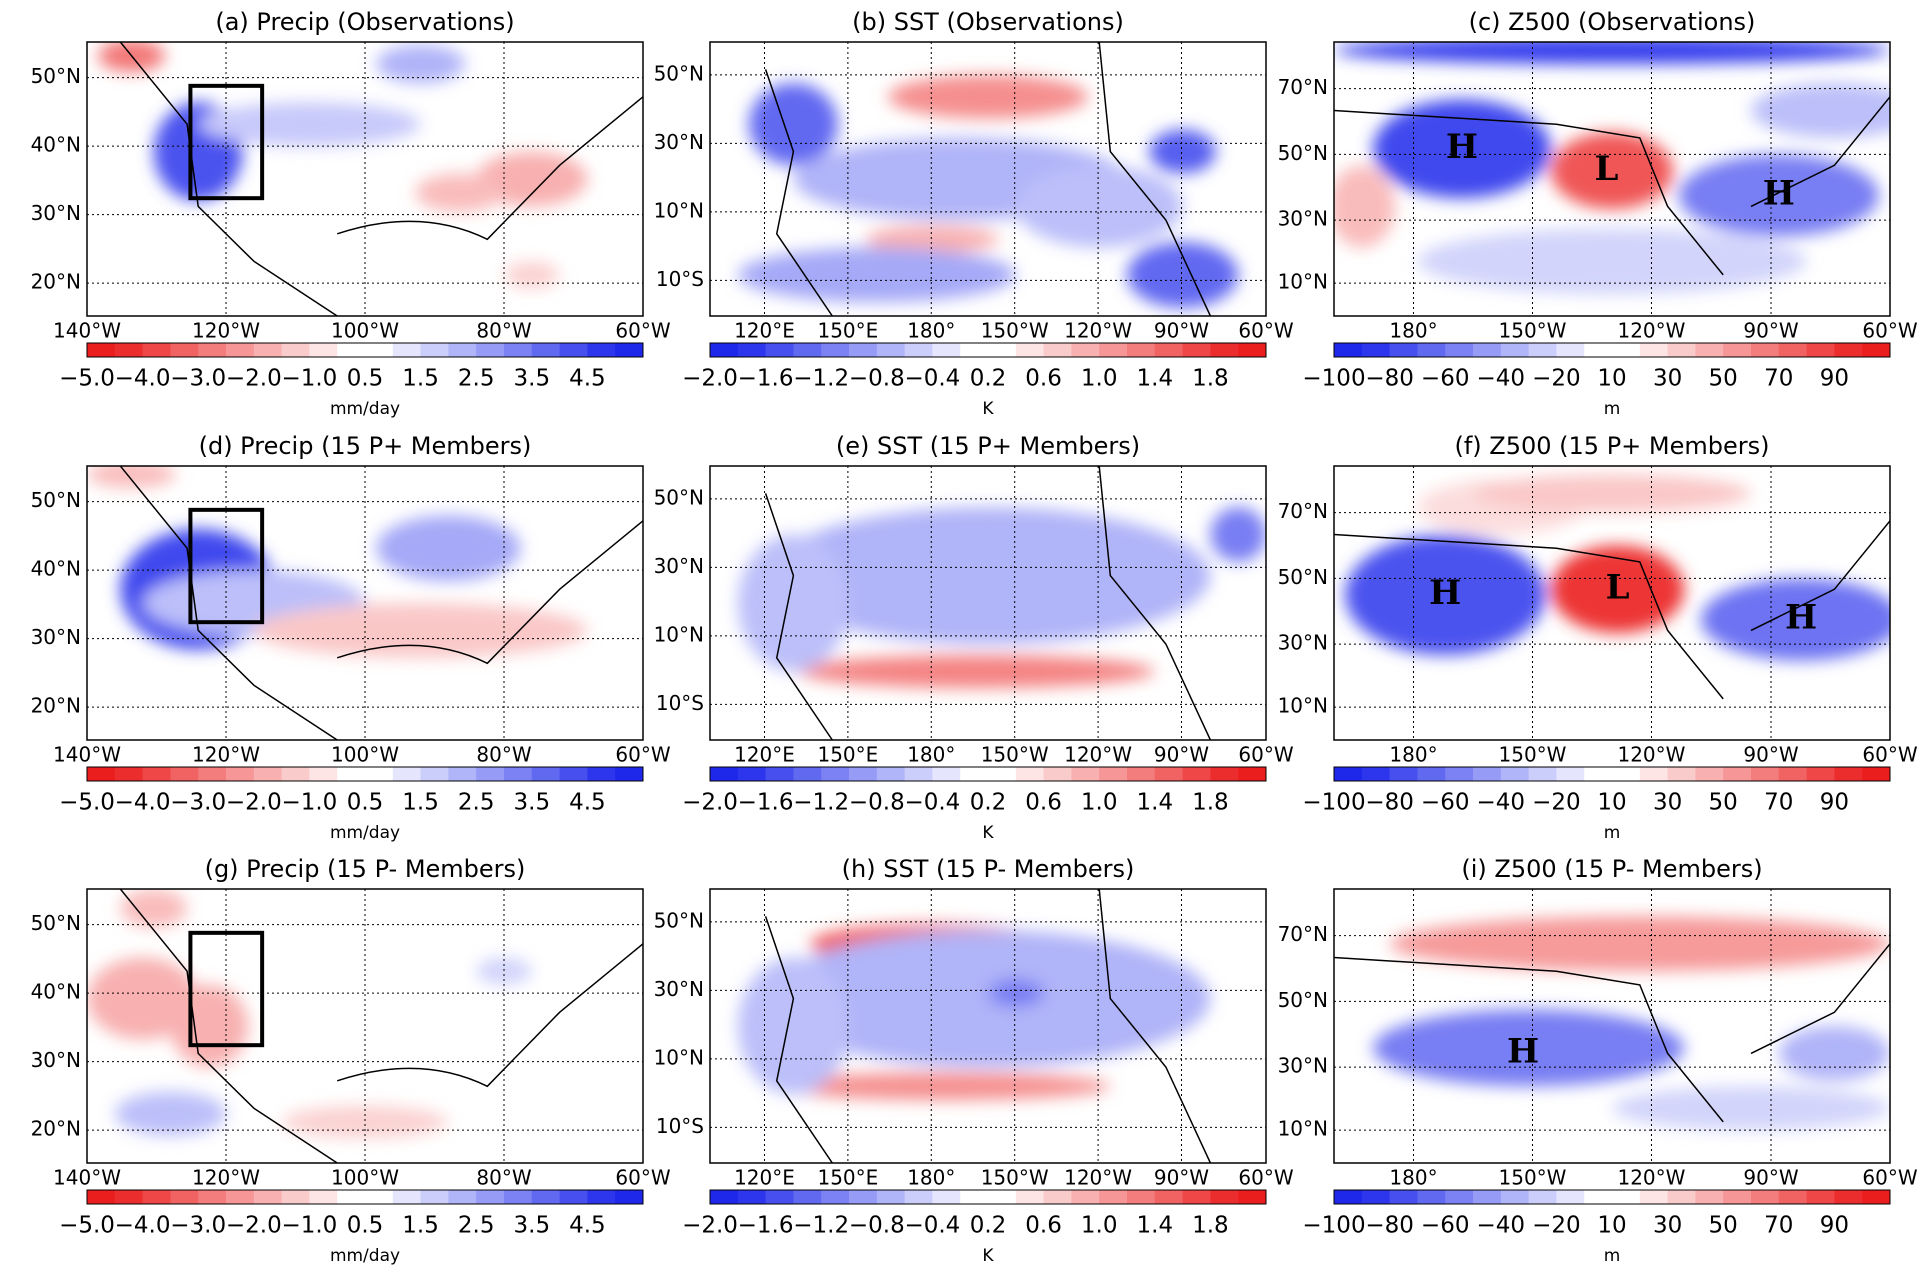  Describe the element at coordinates (365, 379) in the screenshot. I see `colorbar-tick-label: 0.5` at that location.